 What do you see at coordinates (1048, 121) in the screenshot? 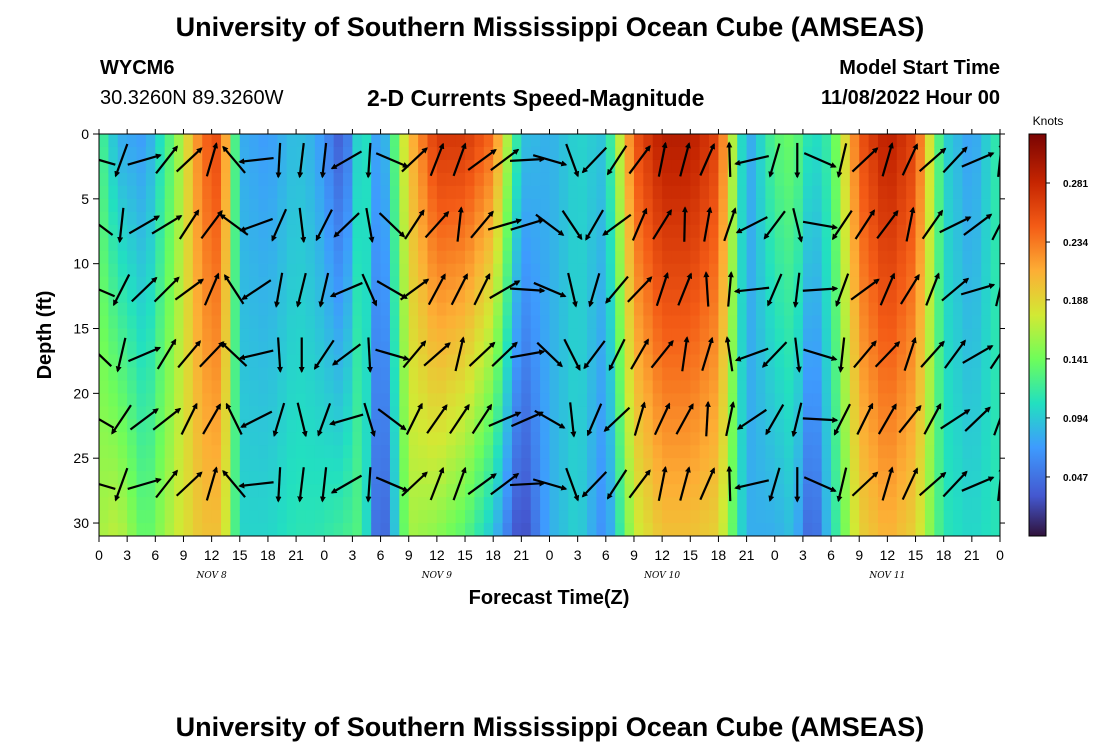
I see `colorbar-unit: Knots` at bounding box center [1048, 121].